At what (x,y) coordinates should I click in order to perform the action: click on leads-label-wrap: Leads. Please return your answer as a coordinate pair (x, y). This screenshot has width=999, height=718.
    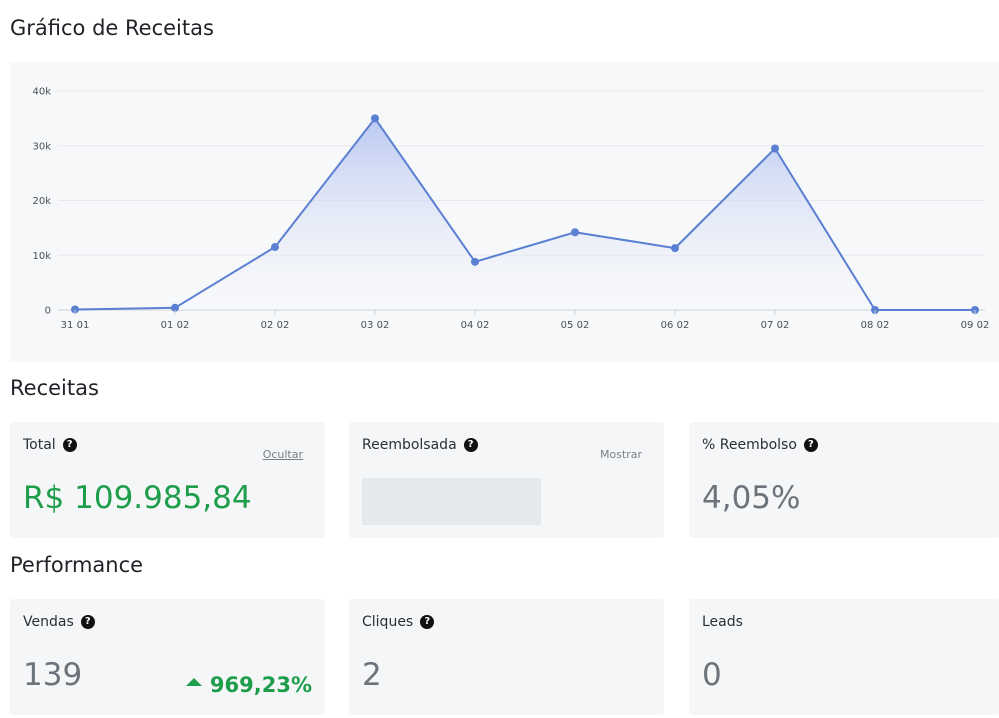
    Looking at the image, I should click on (722, 622).